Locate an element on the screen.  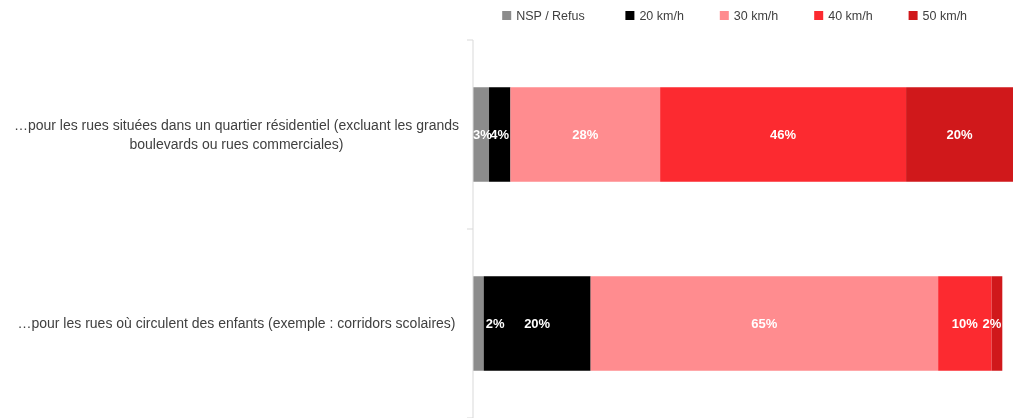
legend-label: NSP / Refus is located at coordinates (550, 16).